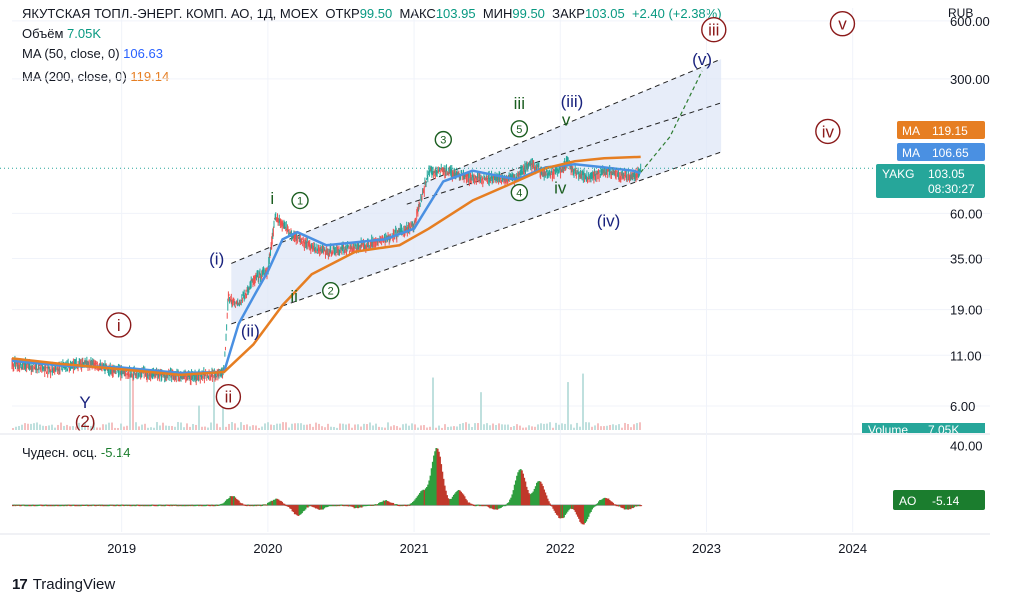 This screenshot has height=607, width=1024. What do you see at coordinates (95, 76) in the screenshot?
I see `legend-ma200: MA (200, close, 0) 119.14` at bounding box center [95, 76].